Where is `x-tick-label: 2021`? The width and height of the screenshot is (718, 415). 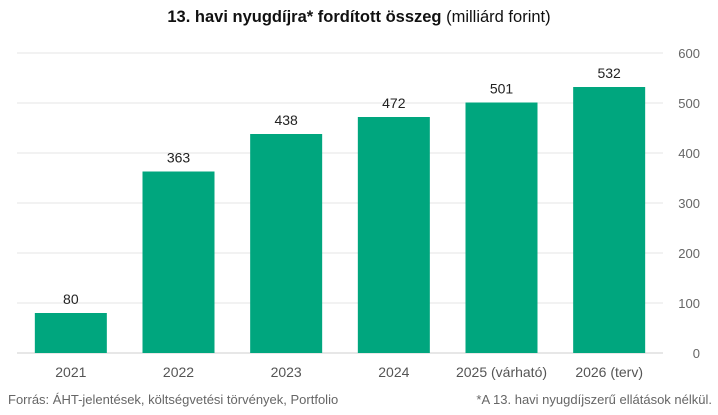
x-tick-label: 2021 is located at coordinates (70, 372).